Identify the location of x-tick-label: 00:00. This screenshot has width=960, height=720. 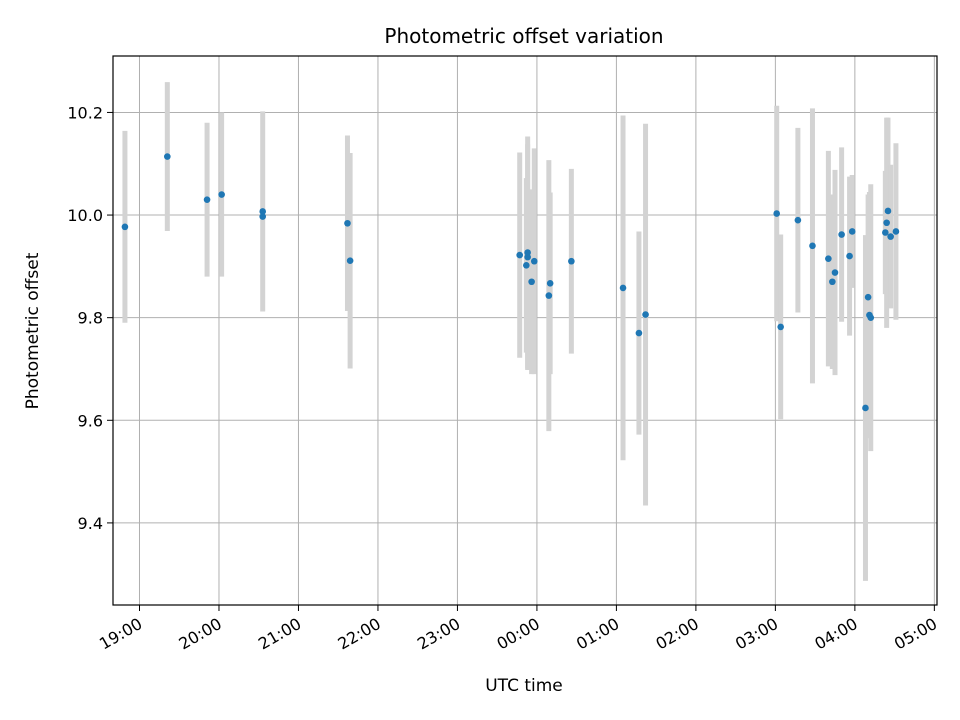
(517, 634).